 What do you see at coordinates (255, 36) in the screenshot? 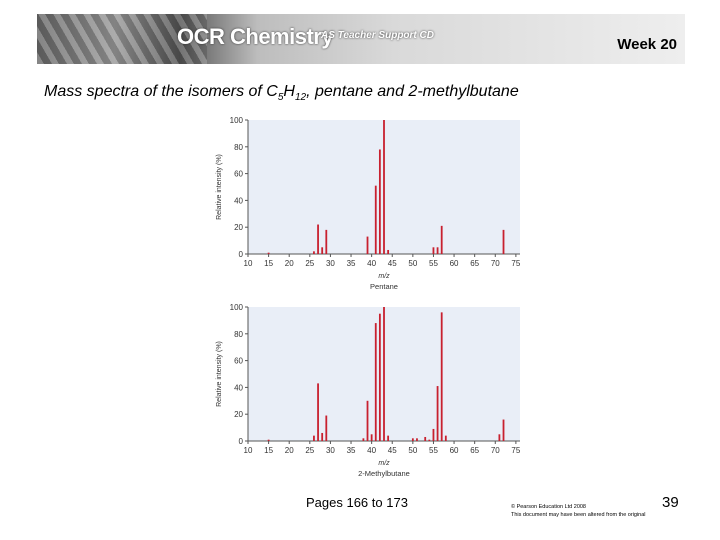
I see `brand-logo-text: OCR Chemistry` at bounding box center [255, 36].